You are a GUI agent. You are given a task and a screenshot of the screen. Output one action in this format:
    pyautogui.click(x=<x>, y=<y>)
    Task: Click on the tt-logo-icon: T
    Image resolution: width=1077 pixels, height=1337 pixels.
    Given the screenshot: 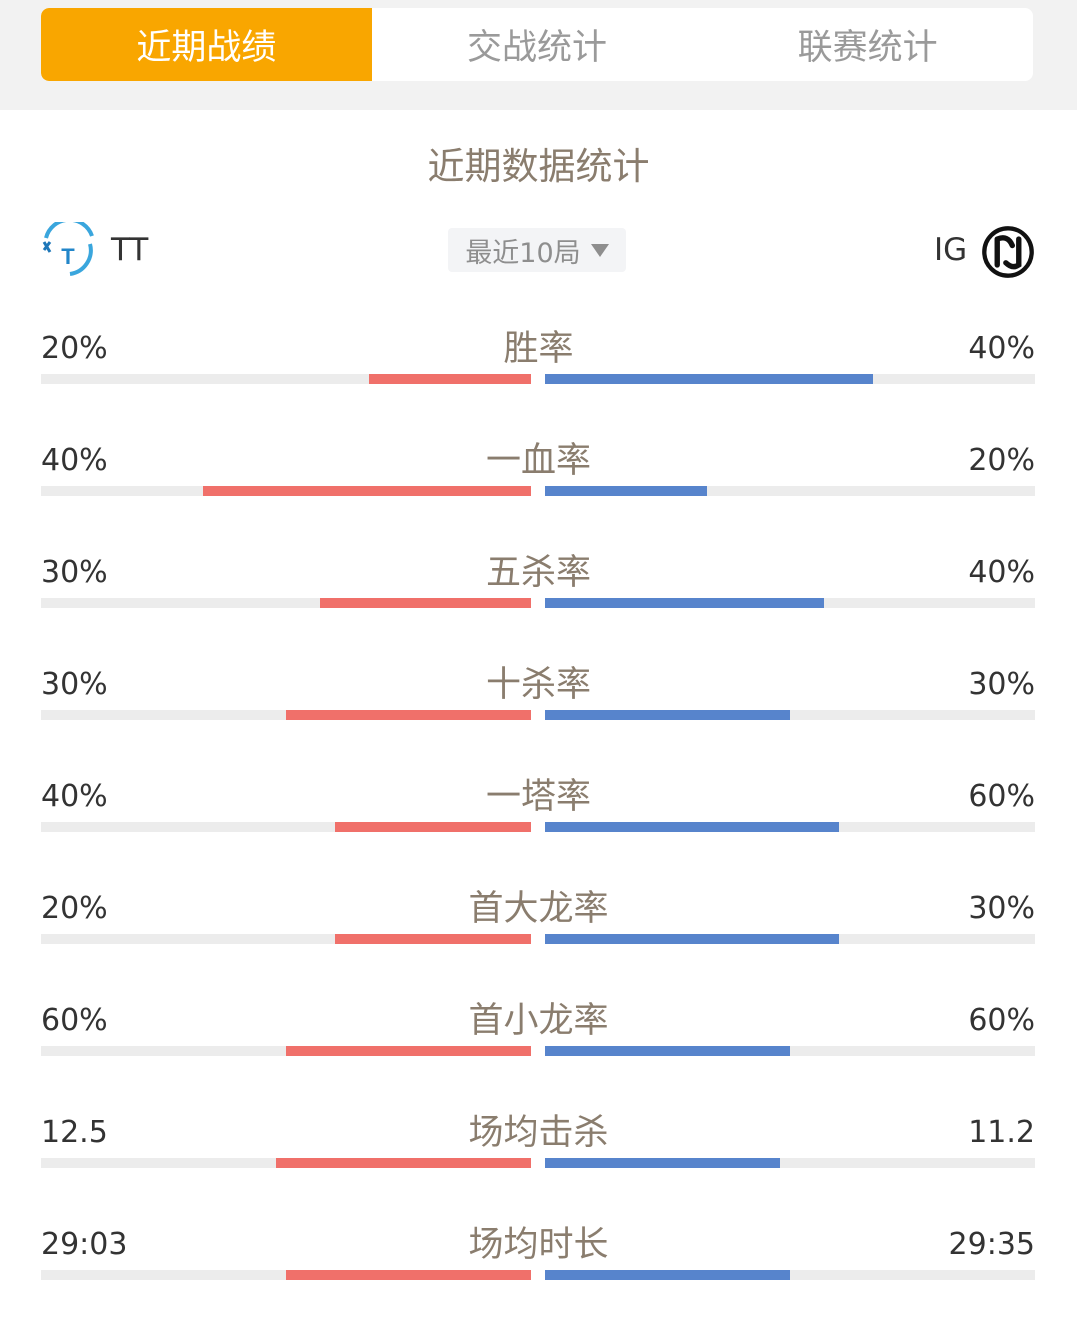 What is the action you would take?
    pyautogui.click(x=68, y=249)
    